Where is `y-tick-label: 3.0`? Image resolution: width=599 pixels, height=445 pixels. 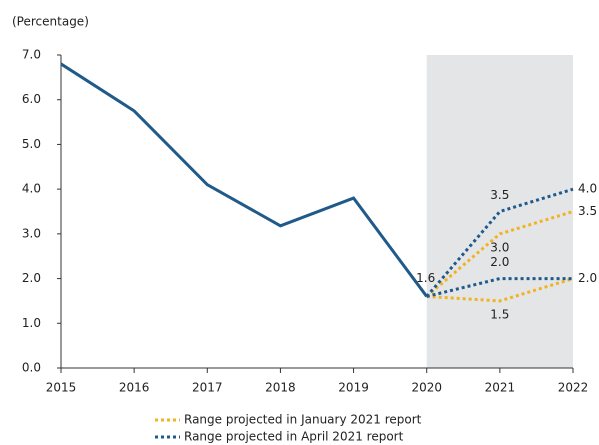 y-tick-label: 3.0 is located at coordinates (31, 233).